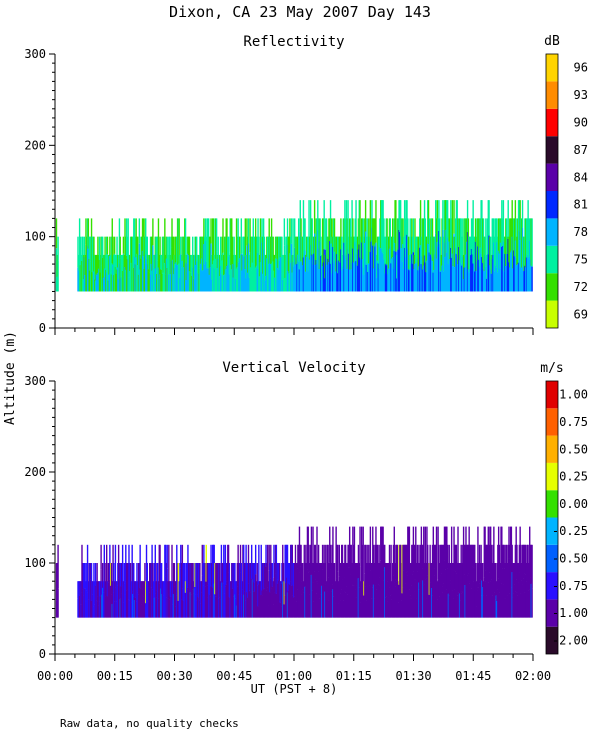 Image resolution: width=600 pixels, height=750 pixels. What do you see at coordinates (35, 237) in the screenshot?
I see `y-tick-label: 100` at bounding box center [35, 237].